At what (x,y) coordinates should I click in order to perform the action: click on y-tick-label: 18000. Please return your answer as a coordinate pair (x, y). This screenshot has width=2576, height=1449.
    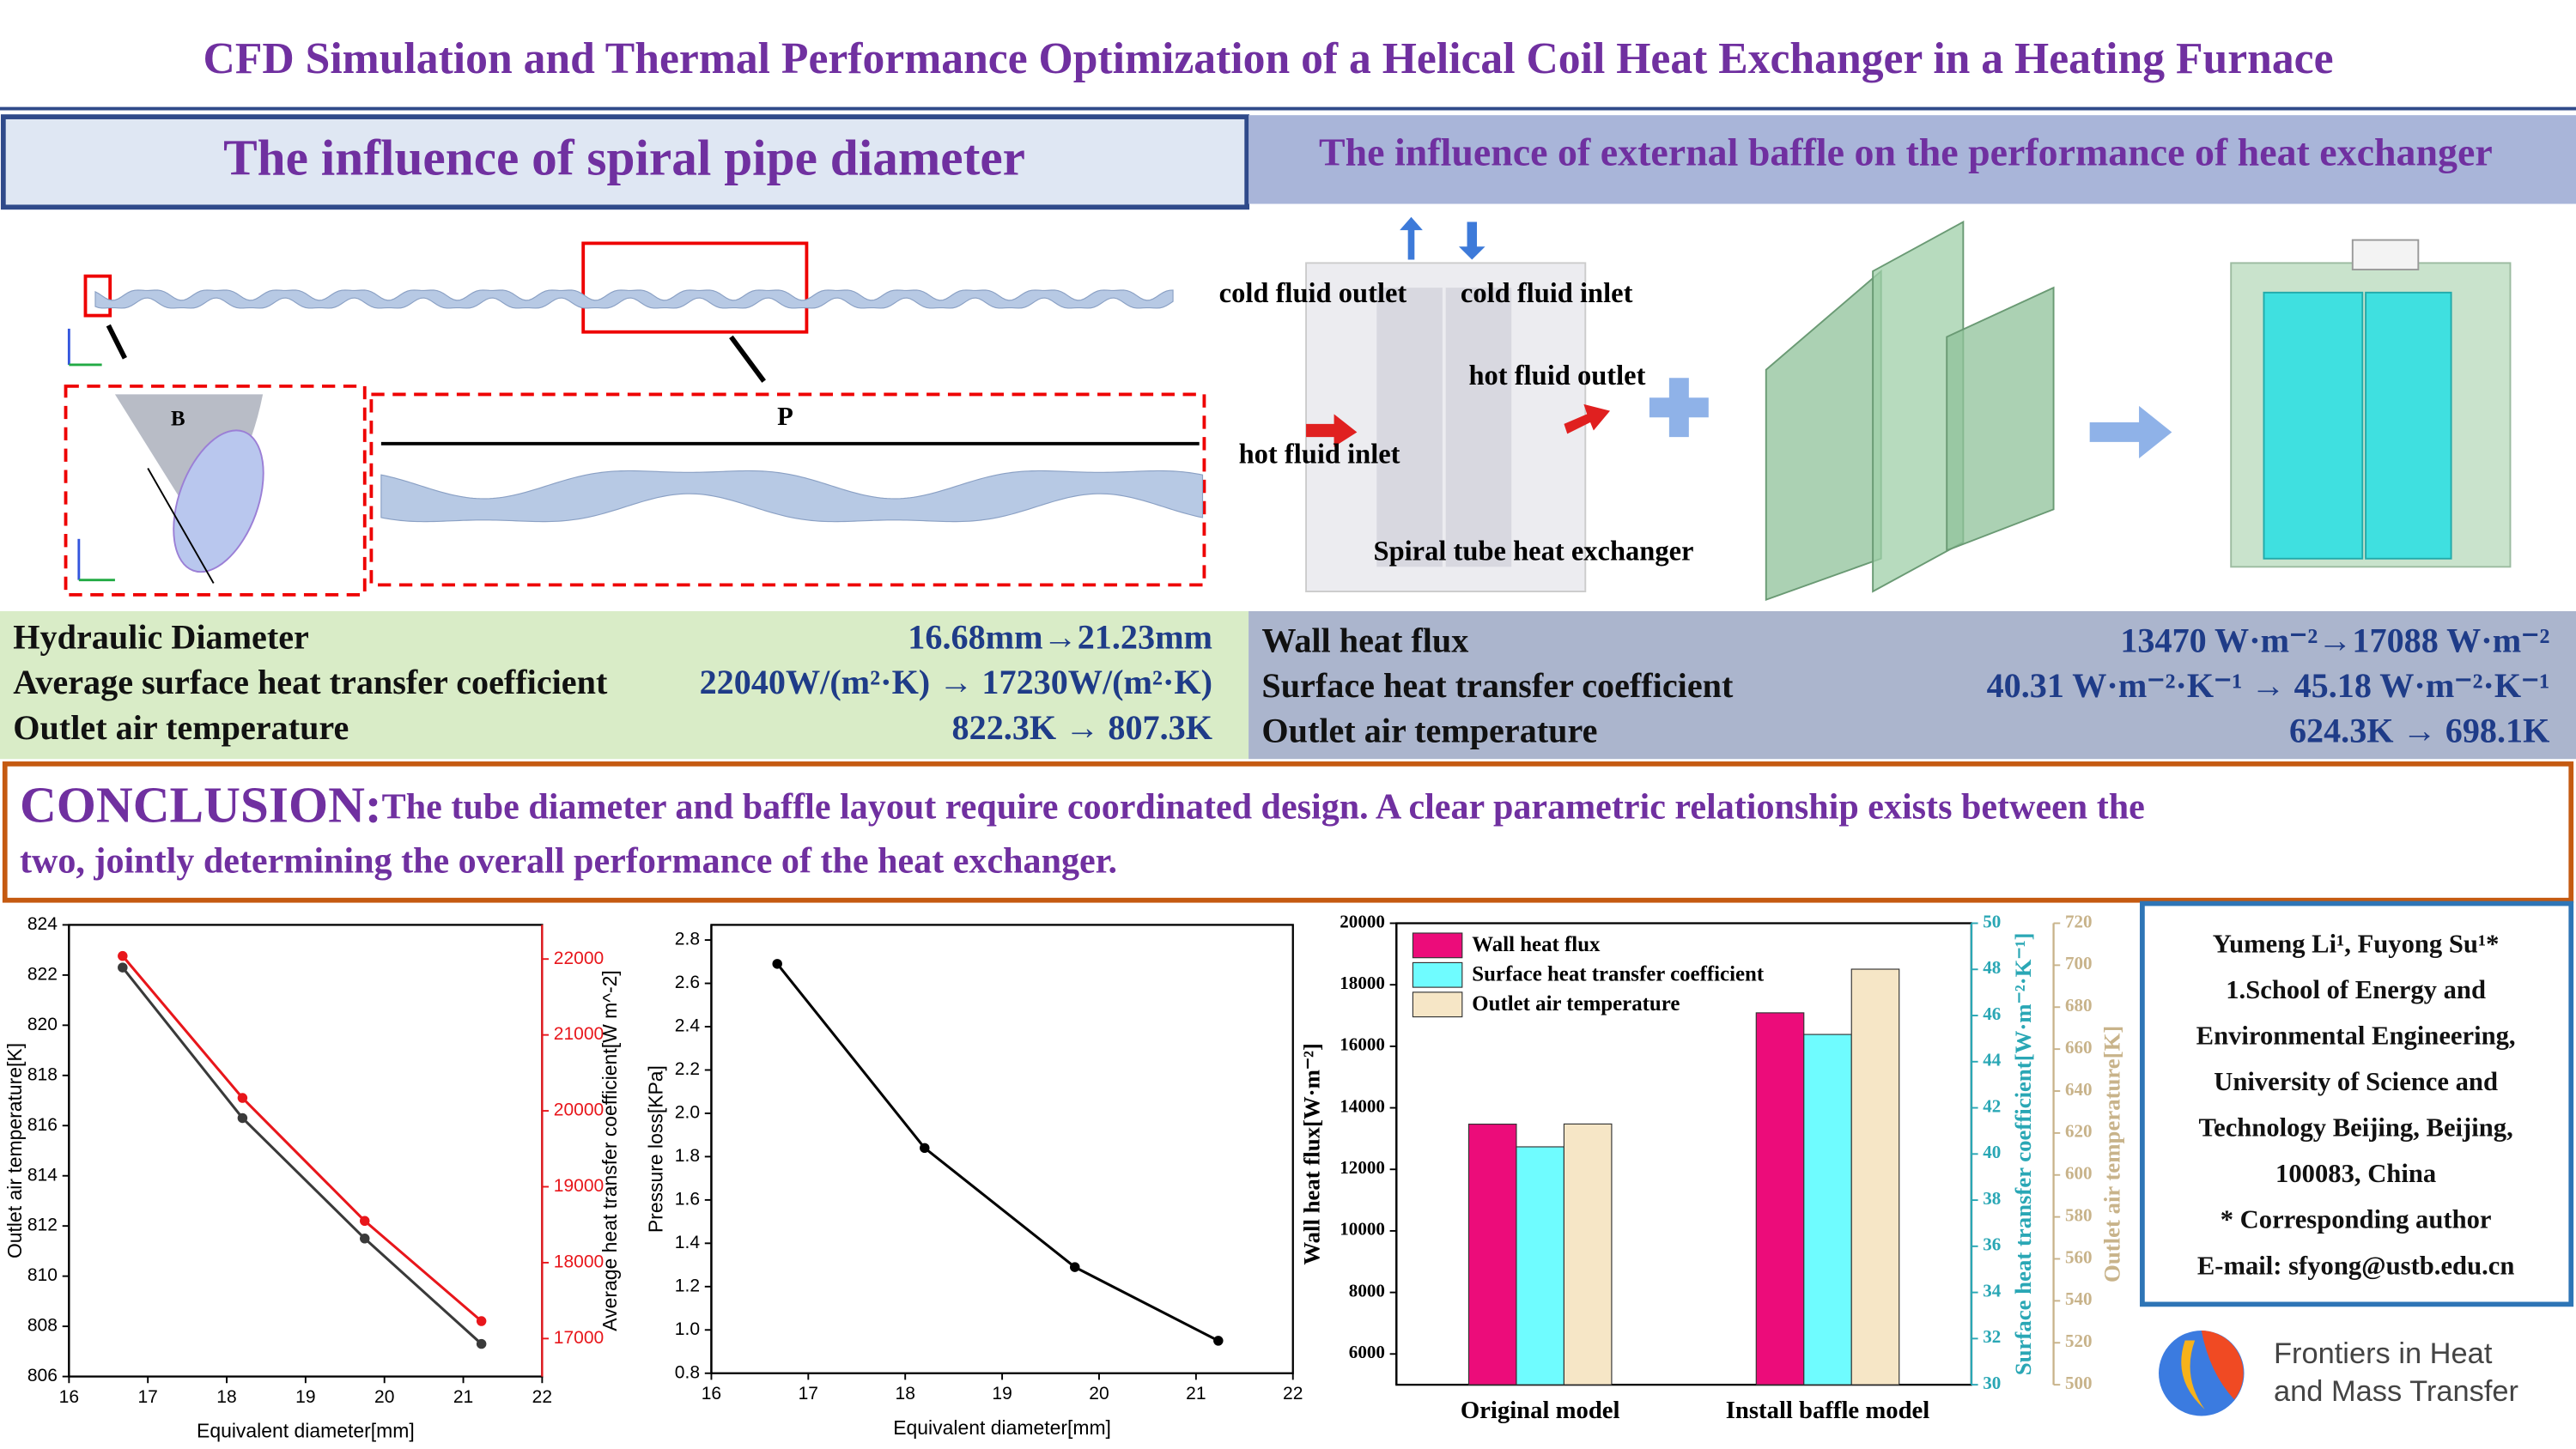
    Looking at the image, I should click on (1363, 983).